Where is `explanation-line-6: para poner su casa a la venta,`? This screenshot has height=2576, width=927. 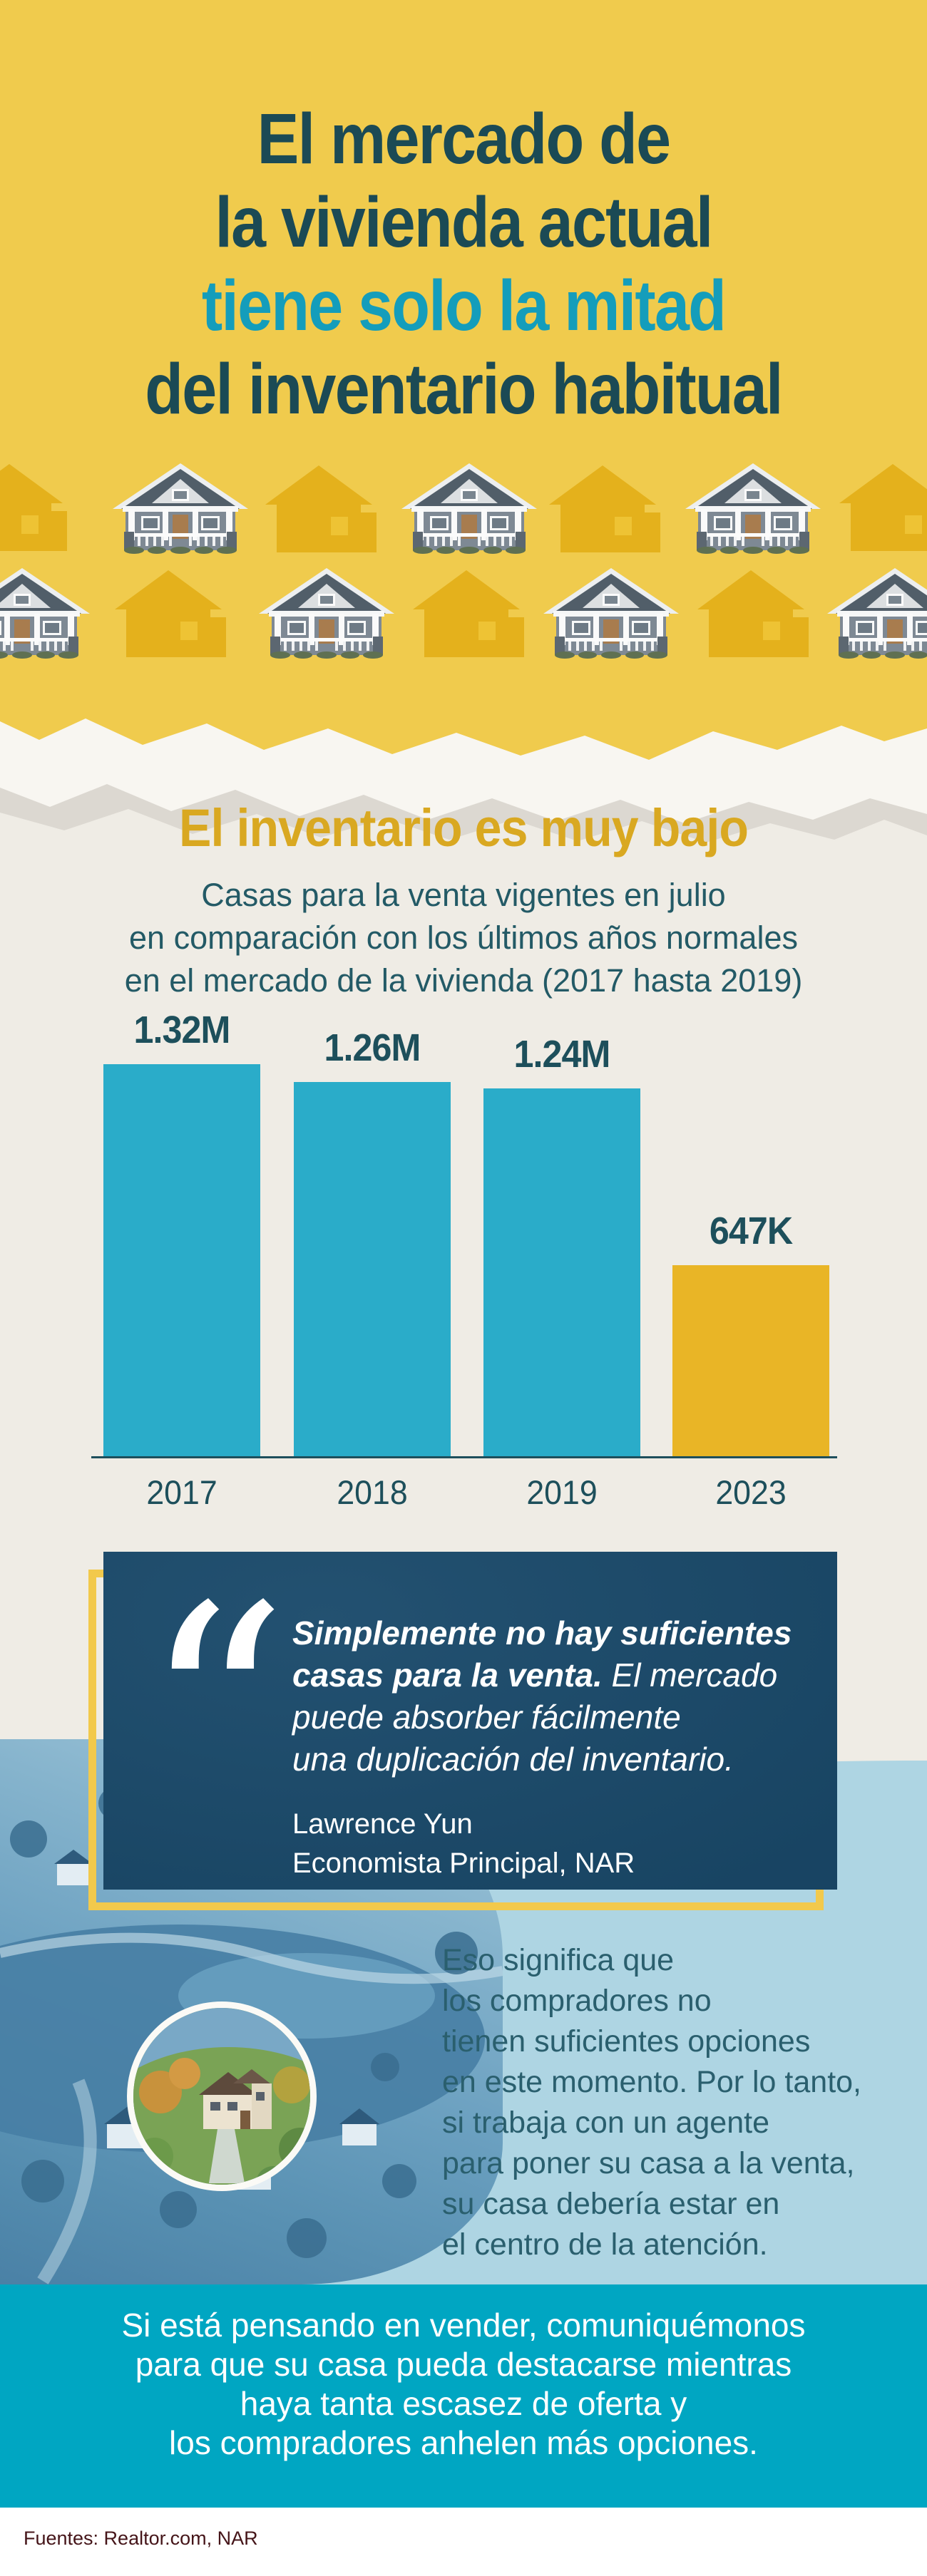 explanation-line-6: para poner su casa a la venta, is located at coordinates (648, 2163).